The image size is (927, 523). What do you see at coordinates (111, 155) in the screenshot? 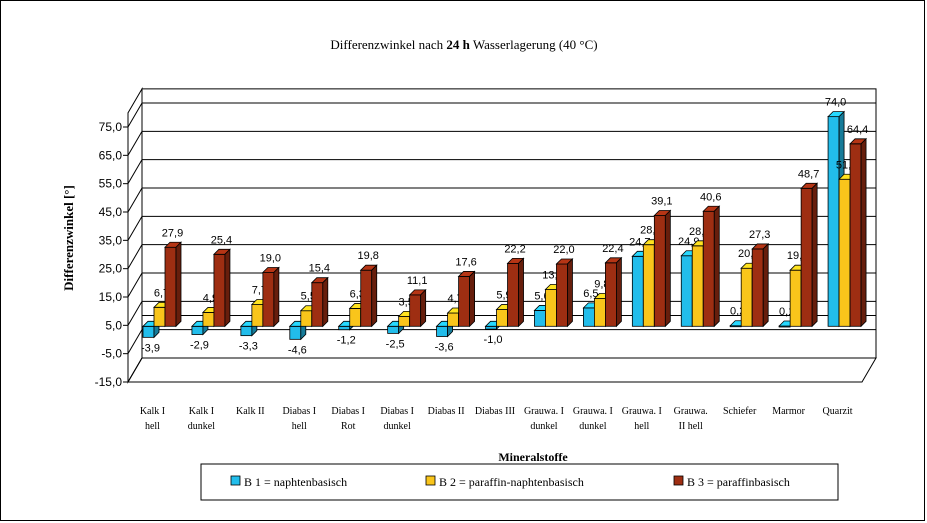
I see `y-tick-label: 65,0` at bounding box center [111, 155].